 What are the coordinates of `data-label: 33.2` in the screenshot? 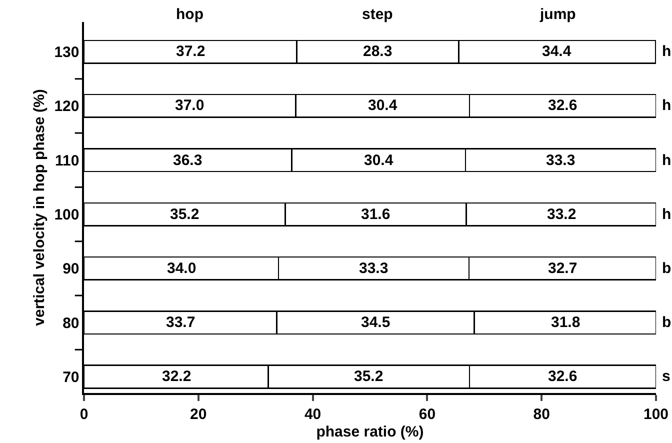 It's located at (561, 214).